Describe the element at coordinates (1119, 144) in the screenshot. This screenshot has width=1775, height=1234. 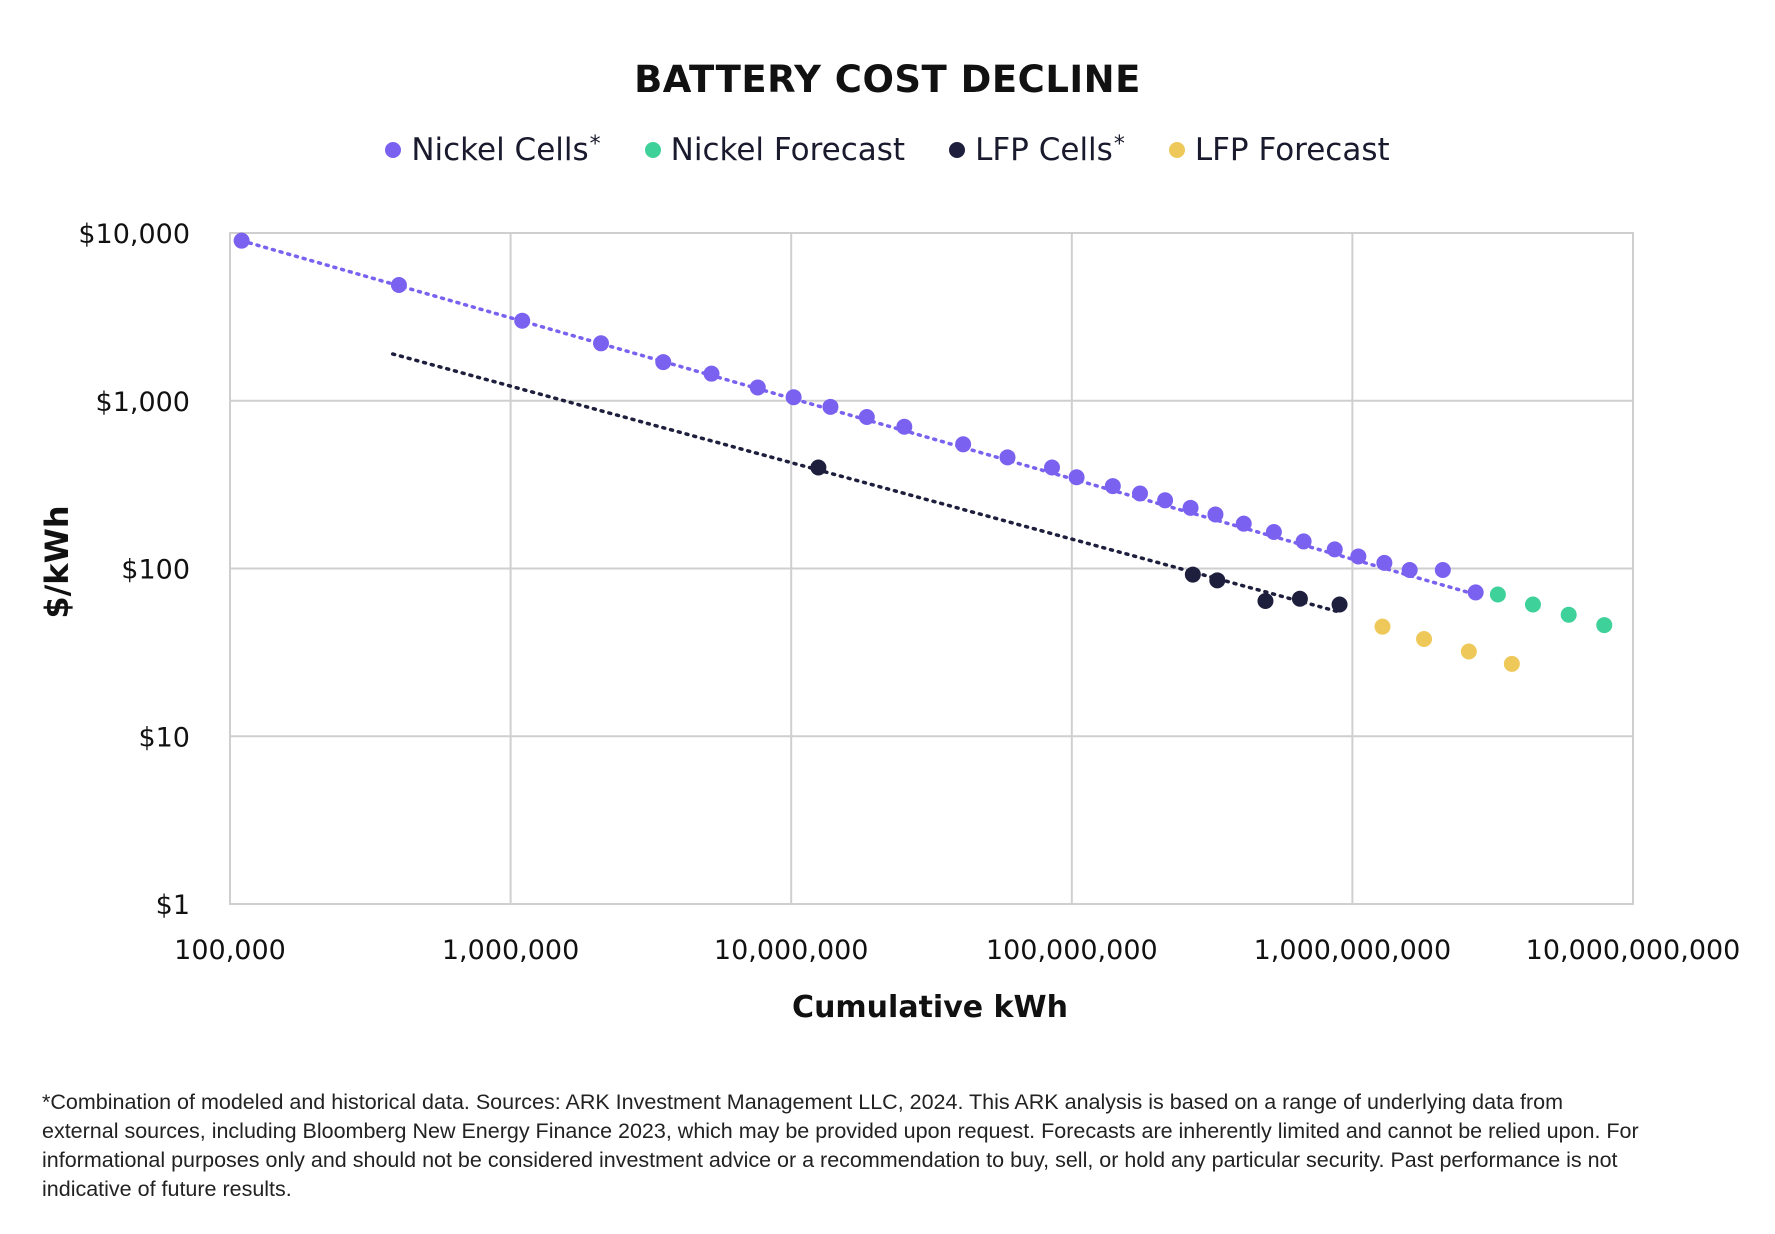
I see `legend-star-lfp-cells: *` at that location.